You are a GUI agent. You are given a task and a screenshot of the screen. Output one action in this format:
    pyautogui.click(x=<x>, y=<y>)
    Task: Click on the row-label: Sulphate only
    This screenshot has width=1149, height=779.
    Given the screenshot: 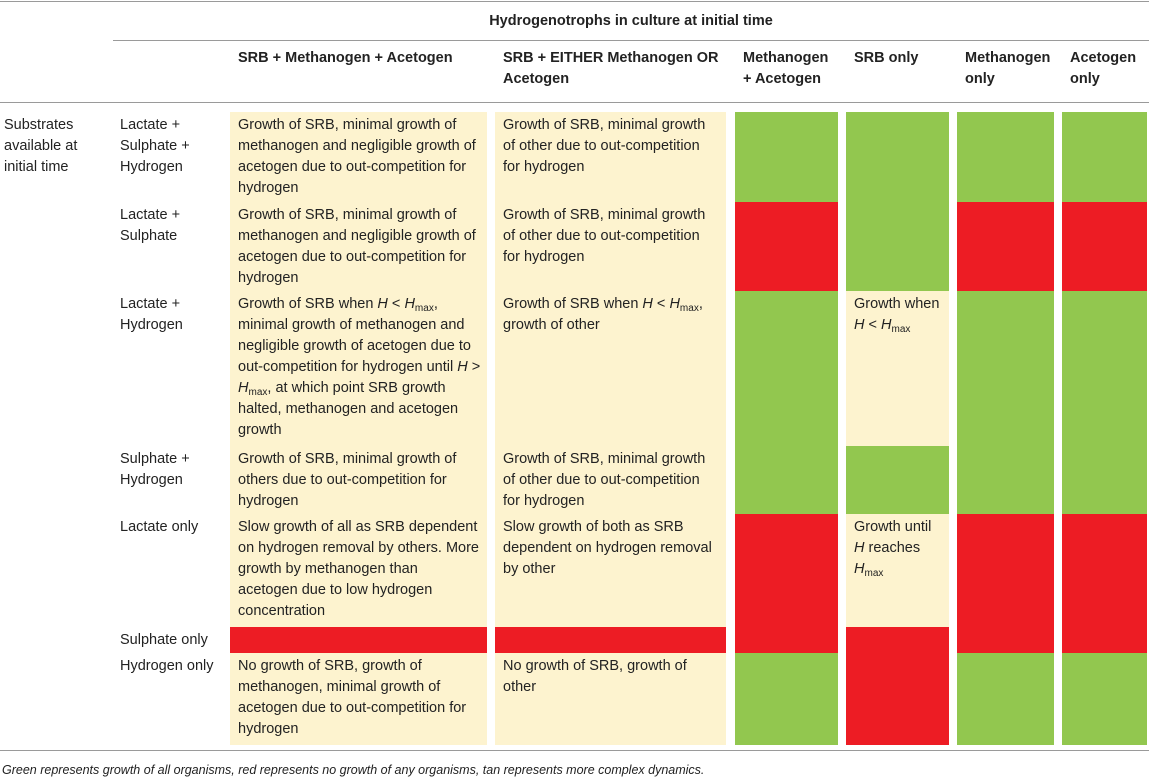 What is the action you would take?
    pyautogui.click(x=164, y=640)
    